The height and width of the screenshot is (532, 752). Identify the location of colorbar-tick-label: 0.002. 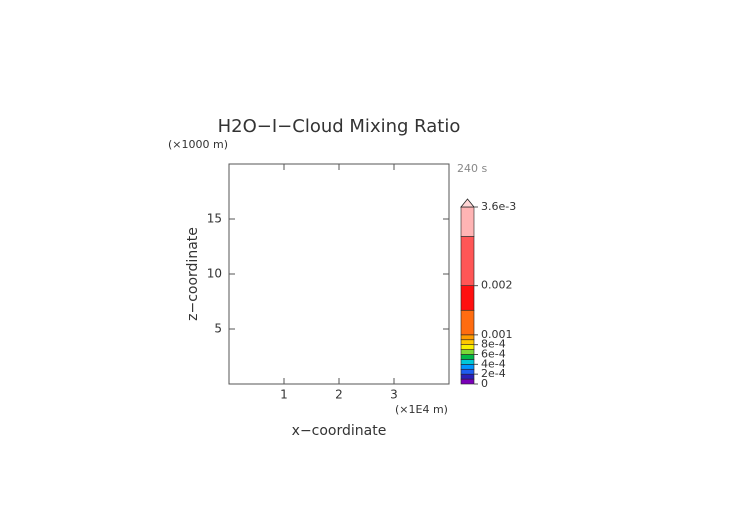
(497, 285).